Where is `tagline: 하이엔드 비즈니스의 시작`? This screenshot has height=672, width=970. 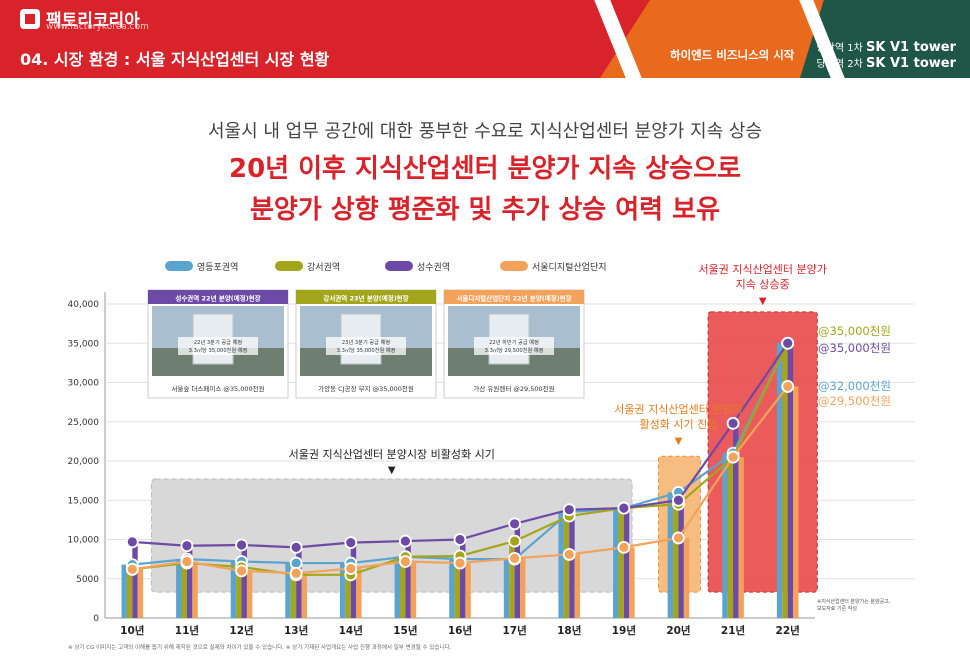 tagline: 하이엔드 비즈니스의 시작 is located at coordinates (732, 55).